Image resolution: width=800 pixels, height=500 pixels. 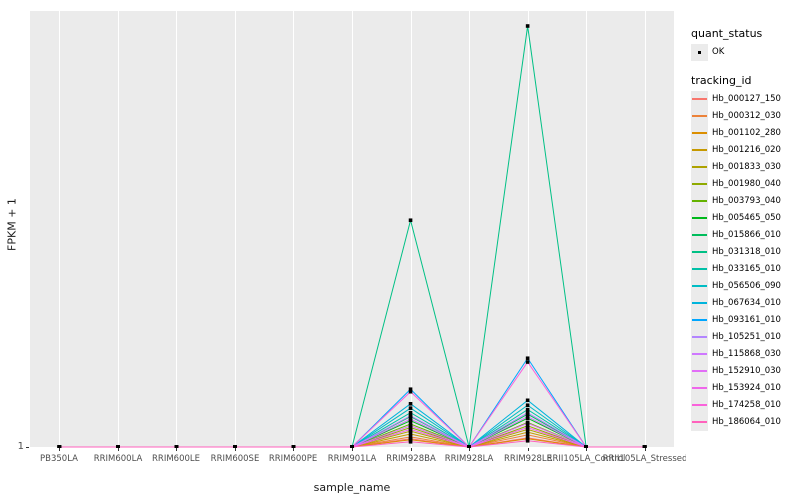 I want to click on legend-item: Hb_001980_040, so click(x=744, y=184).